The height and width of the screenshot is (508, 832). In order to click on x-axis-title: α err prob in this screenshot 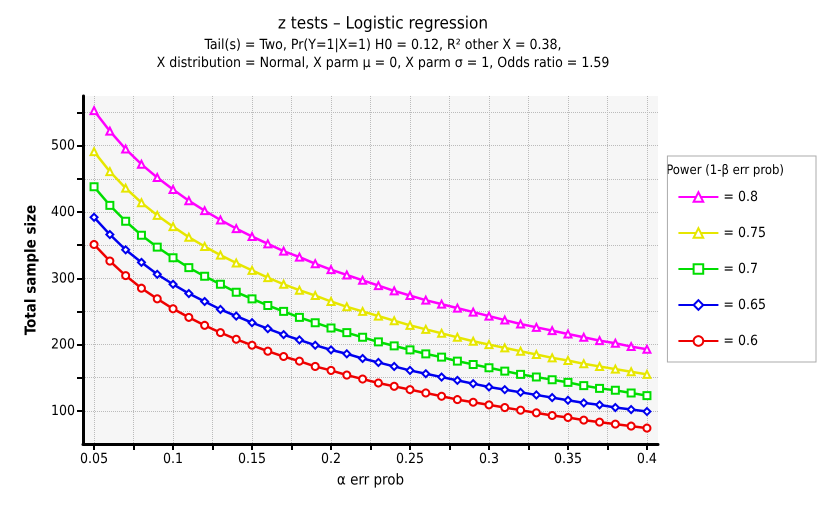, I will do `click(370, 479)`.